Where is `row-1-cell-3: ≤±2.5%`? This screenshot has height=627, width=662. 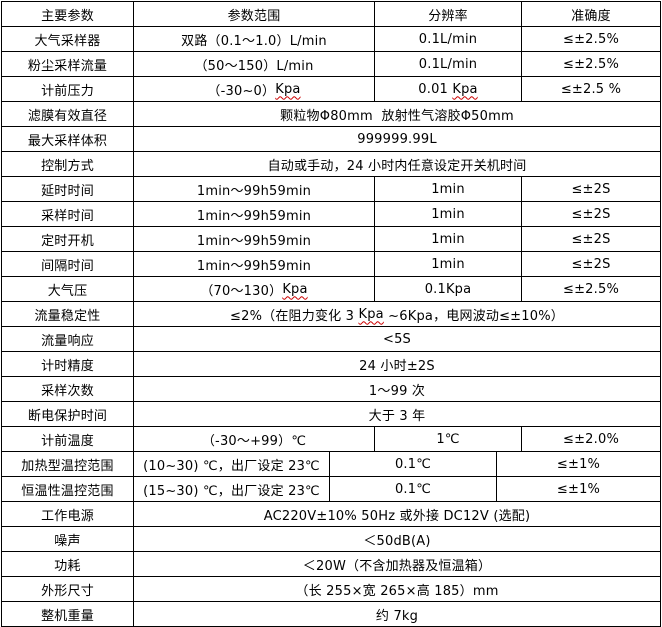
row-1-cell-3: ≤±2.5% is located at coordinates (591, 64).